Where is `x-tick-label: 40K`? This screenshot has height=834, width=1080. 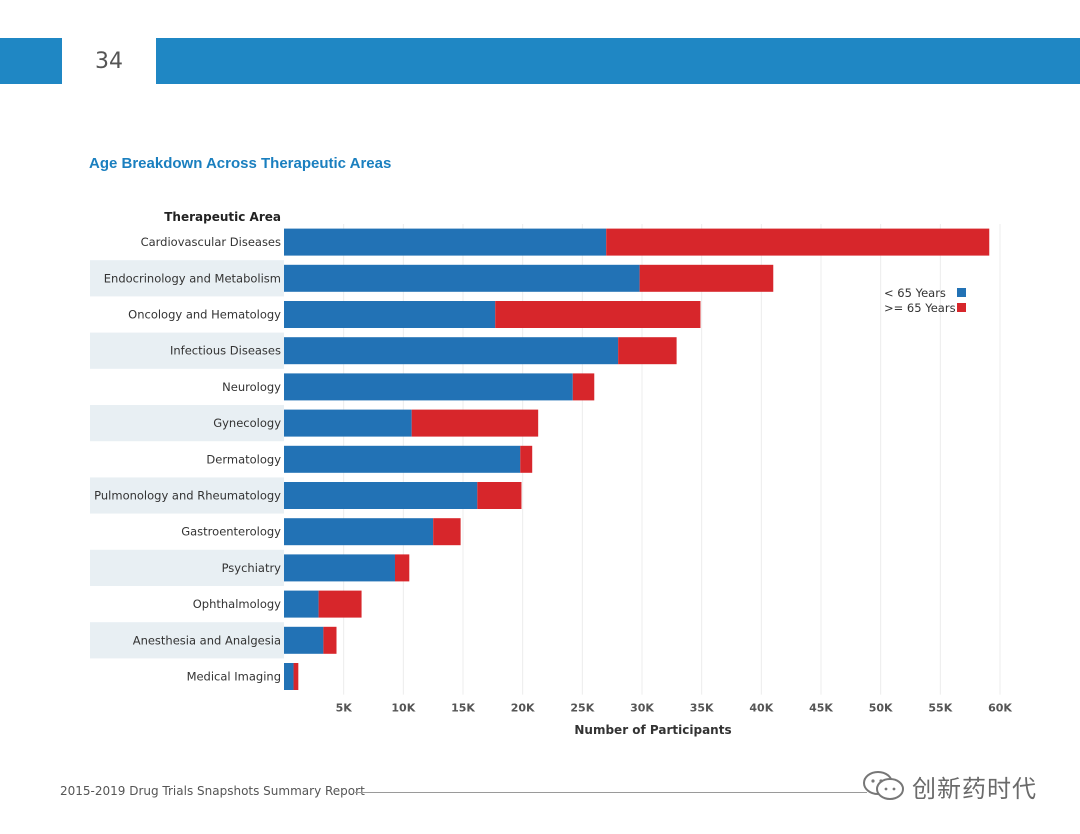
x-tick-label: 40K is located at coordinates (761, 708).